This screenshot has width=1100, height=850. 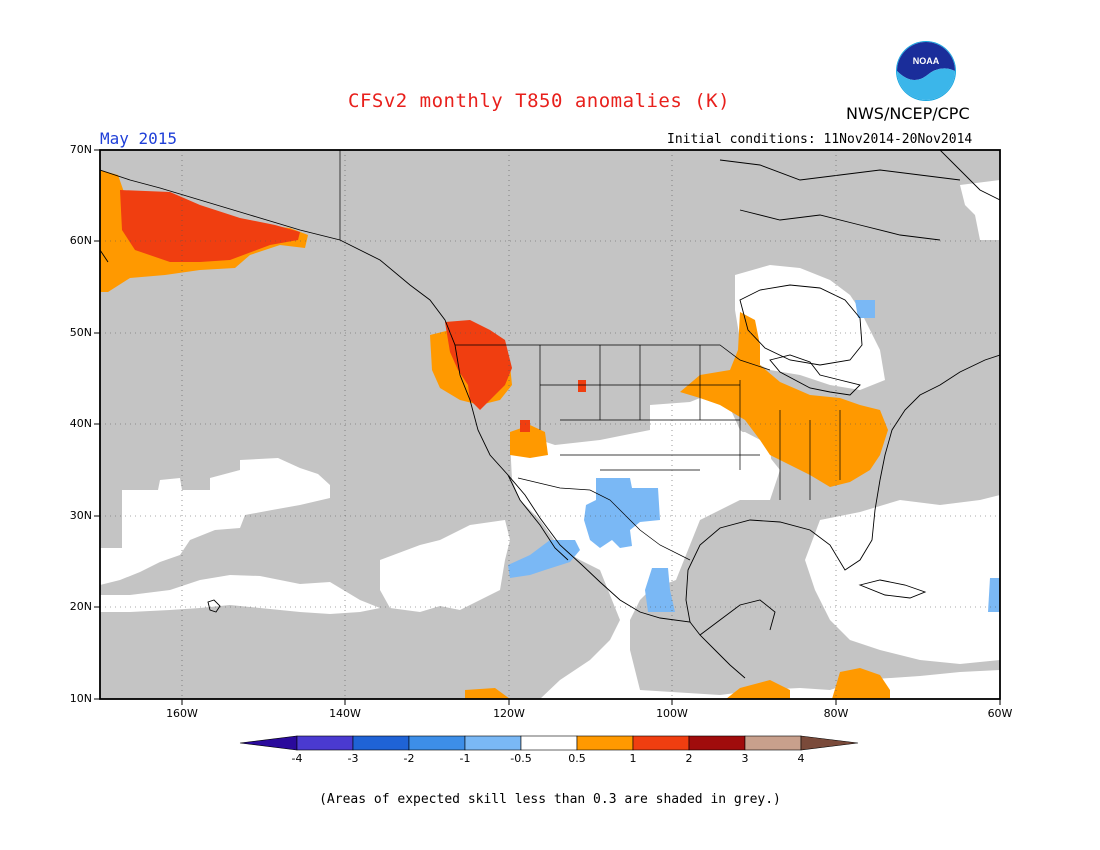 I want to click on lon-label-100w: 100W, so click(x=672, y=713).